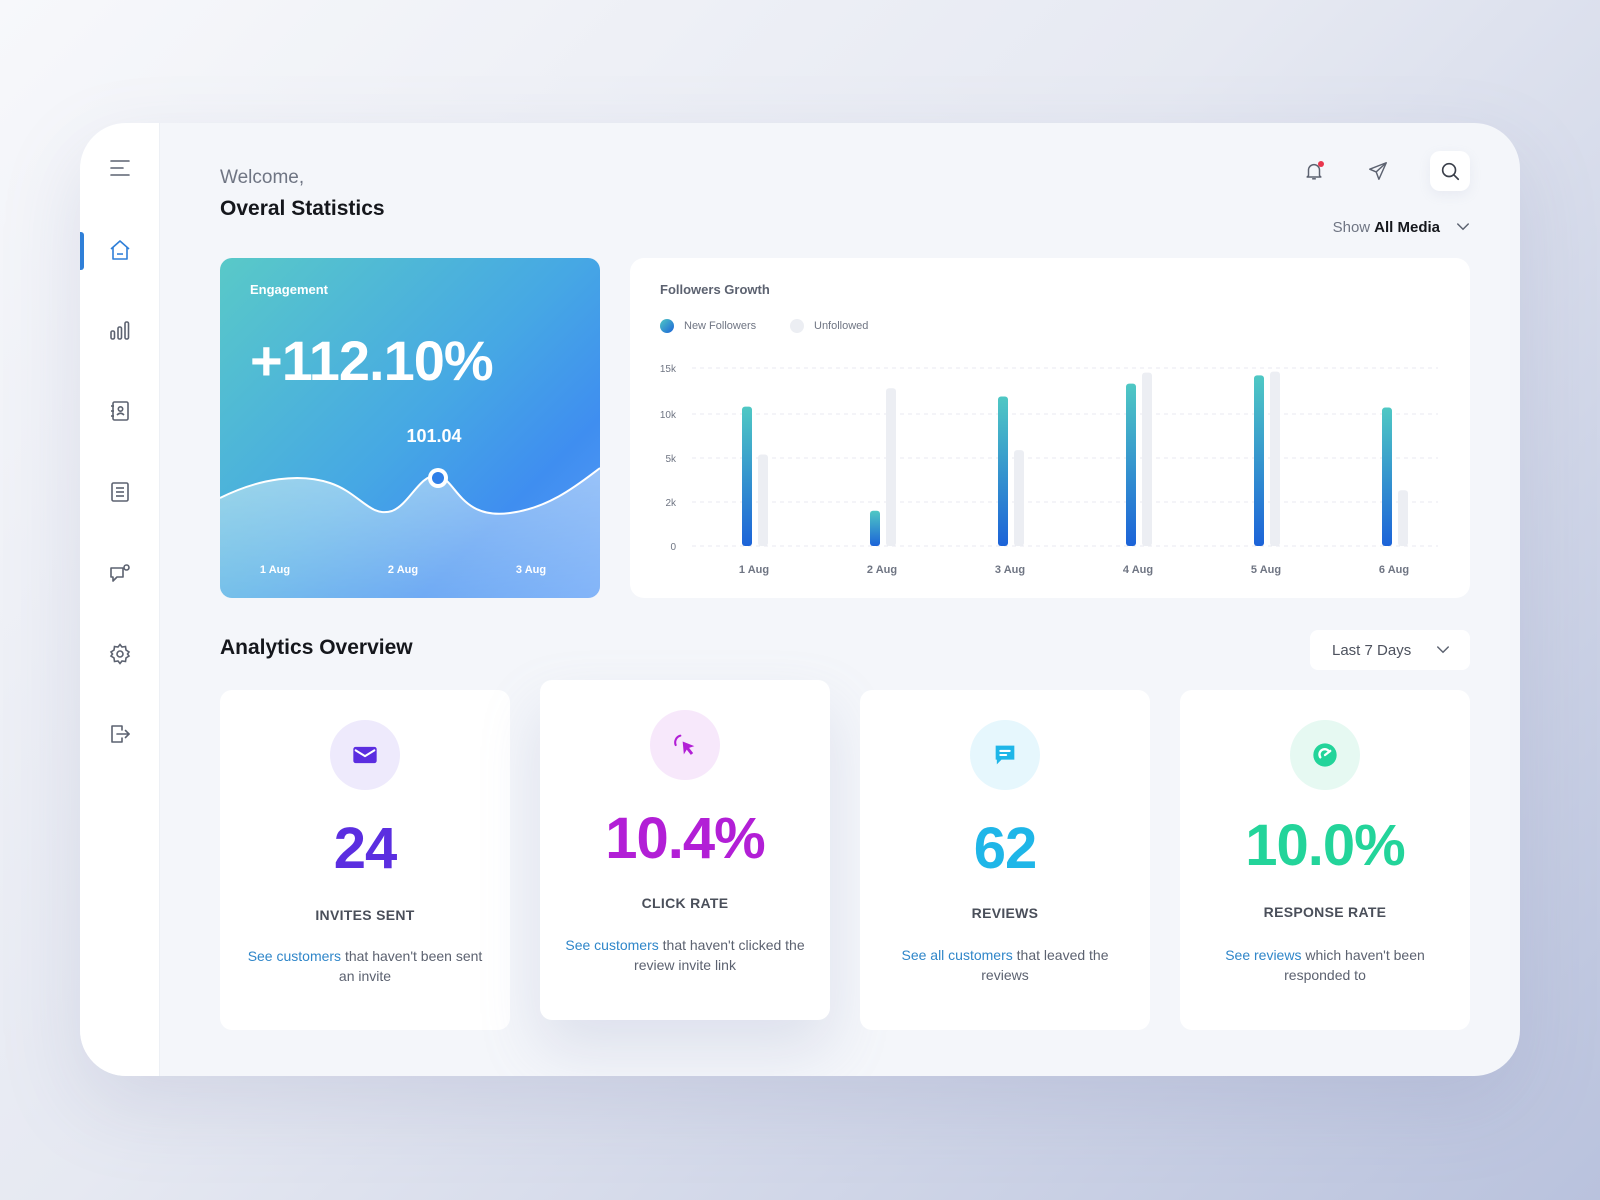  What do you see at coordinates (365, 915) in the screenshot?
I see `metric-label: INVITES SENT` at bounding box center [365, 915].